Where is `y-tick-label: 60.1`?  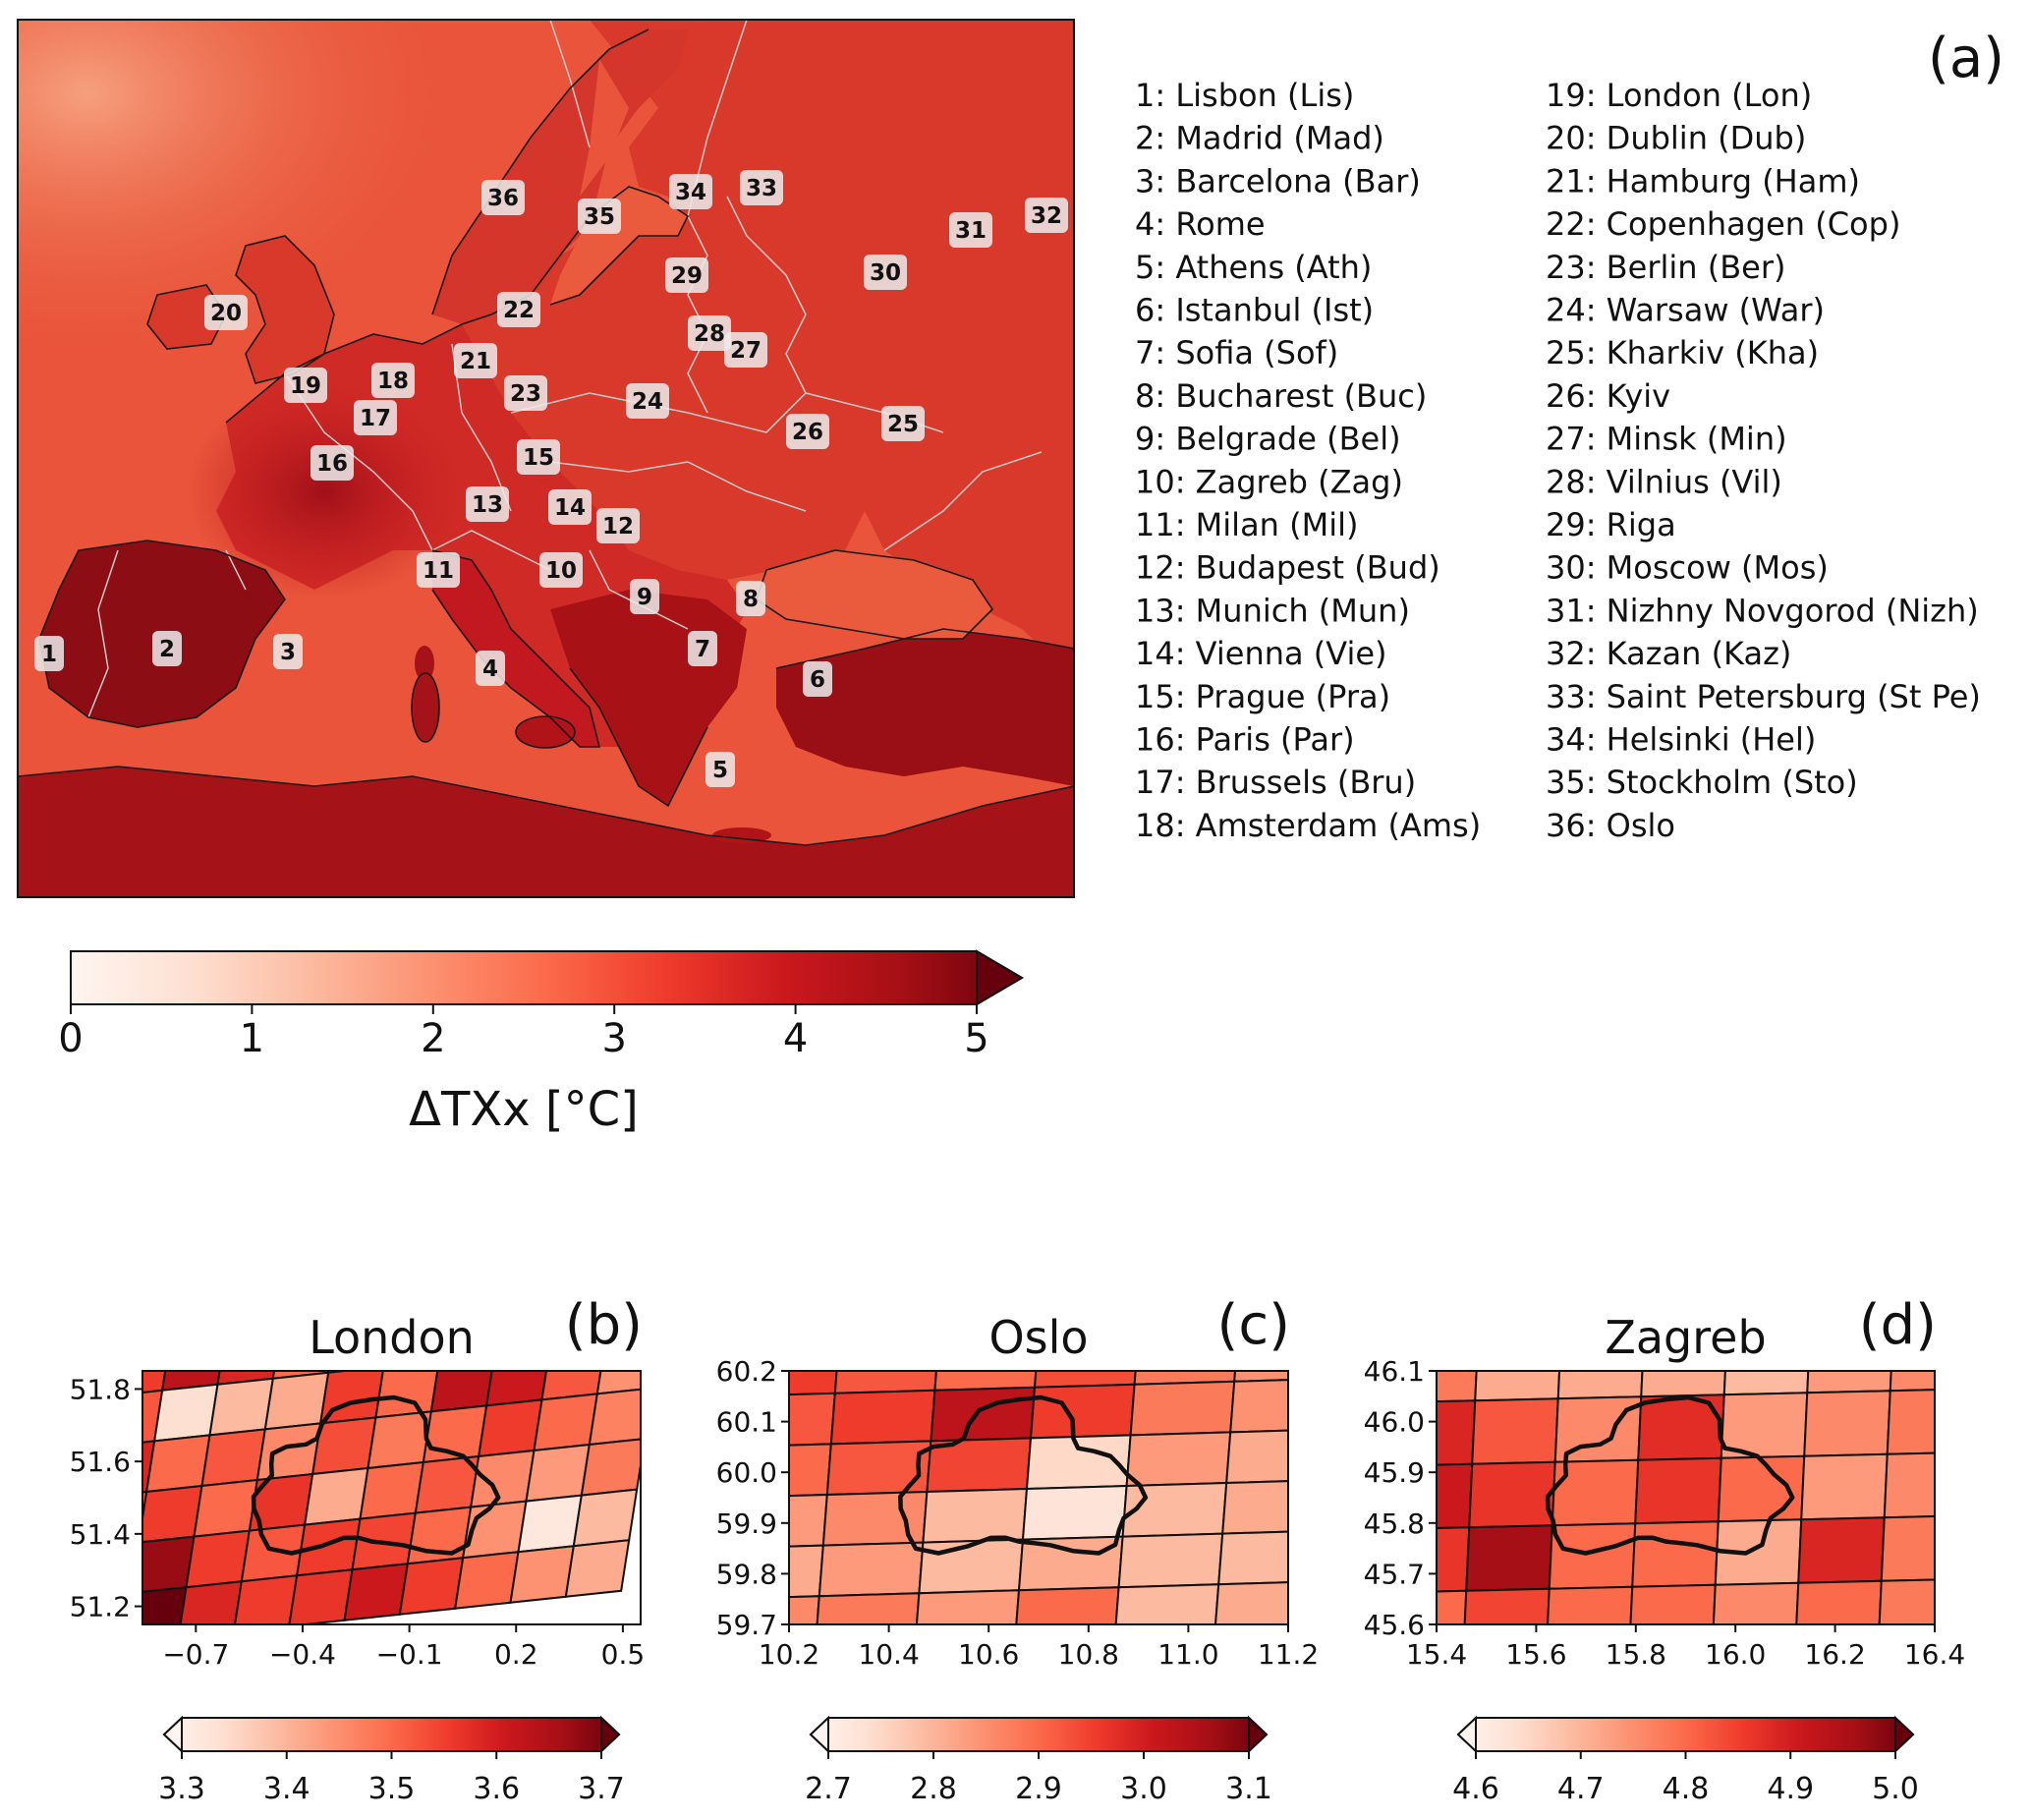
y-tick-label: 60.1 is located at coordinates (746, 1422).